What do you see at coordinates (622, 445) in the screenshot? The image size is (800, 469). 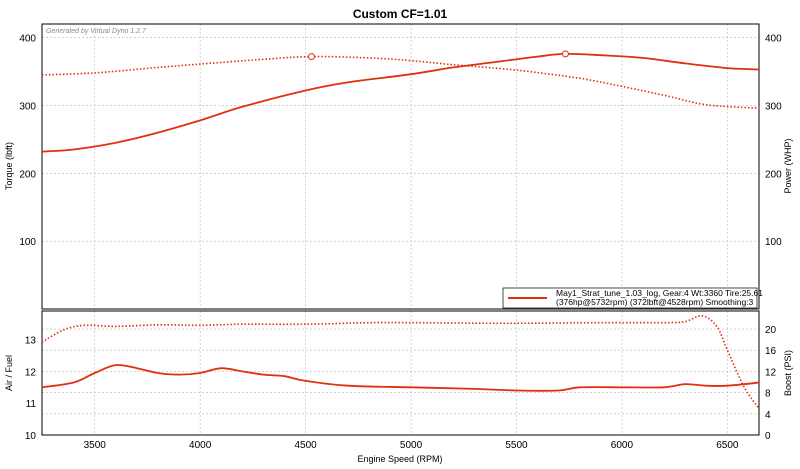 I see `x-tick-label: 6000` at bounding box center [622, 445].